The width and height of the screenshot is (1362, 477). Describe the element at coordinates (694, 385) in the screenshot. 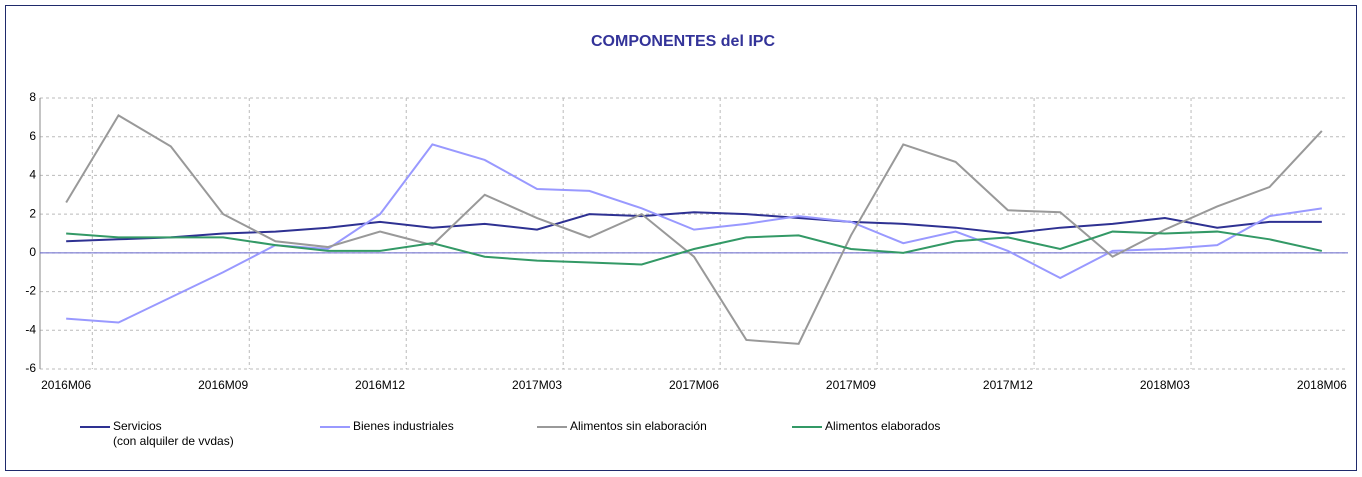

I see `x-tick-label: 2017M06` at that location.